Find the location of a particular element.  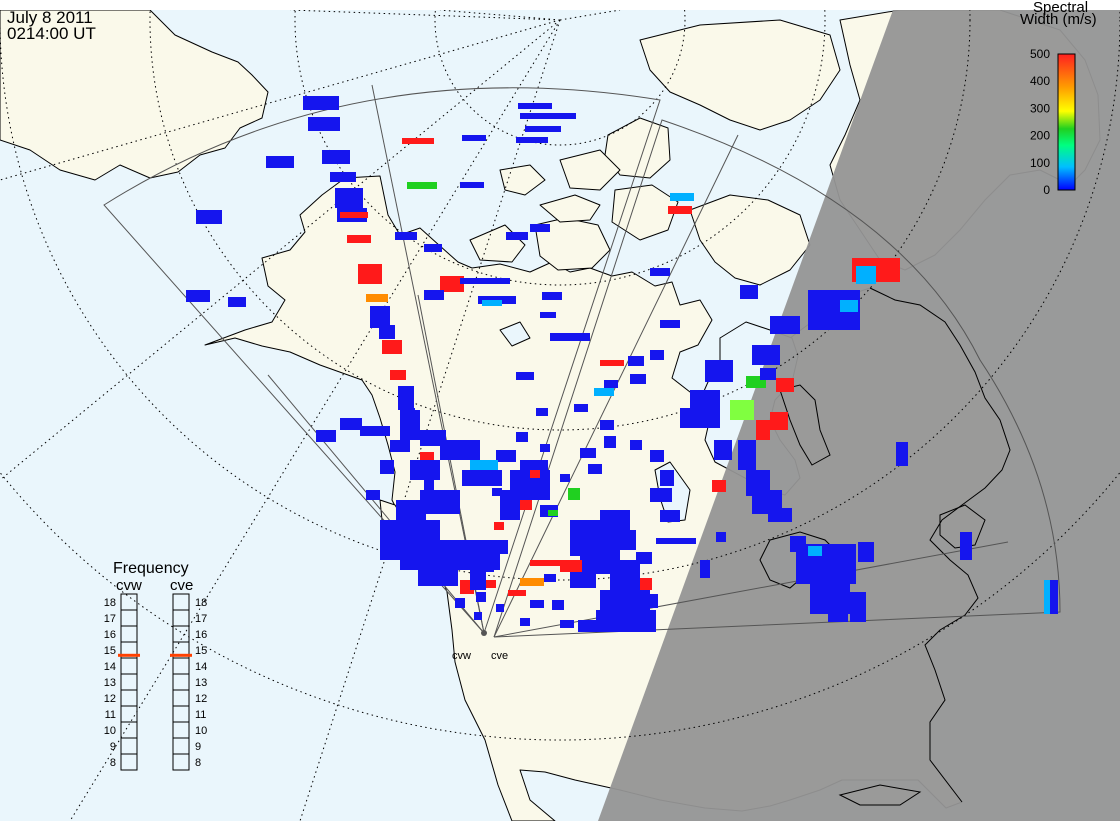

frequency-scale-label: 12 is located at coordinates (110, 699).